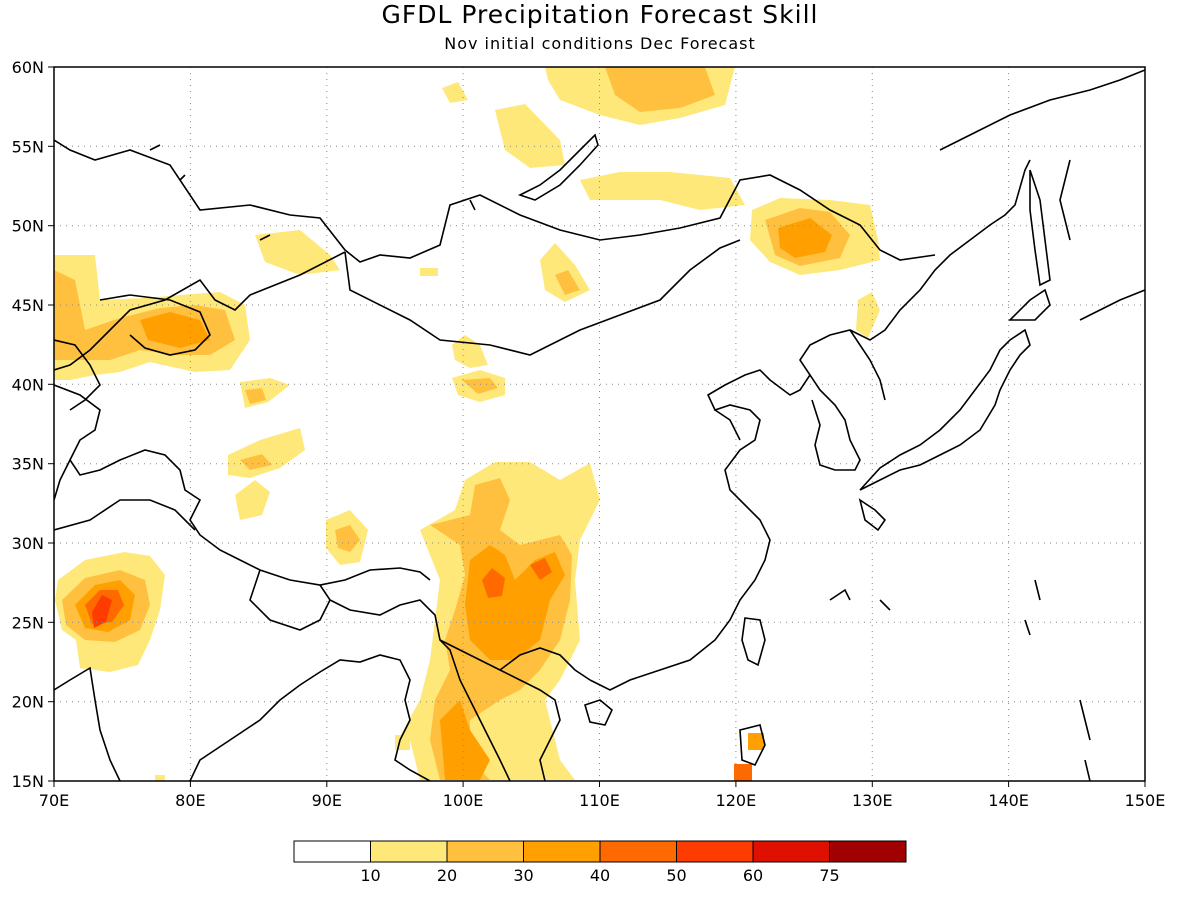 This screenshot has height=900, width=1200. What do you see at coordinates (736, 800) in the screenshot?
I see `lon-tick-label: 120E` at bounding box center [736, 800].